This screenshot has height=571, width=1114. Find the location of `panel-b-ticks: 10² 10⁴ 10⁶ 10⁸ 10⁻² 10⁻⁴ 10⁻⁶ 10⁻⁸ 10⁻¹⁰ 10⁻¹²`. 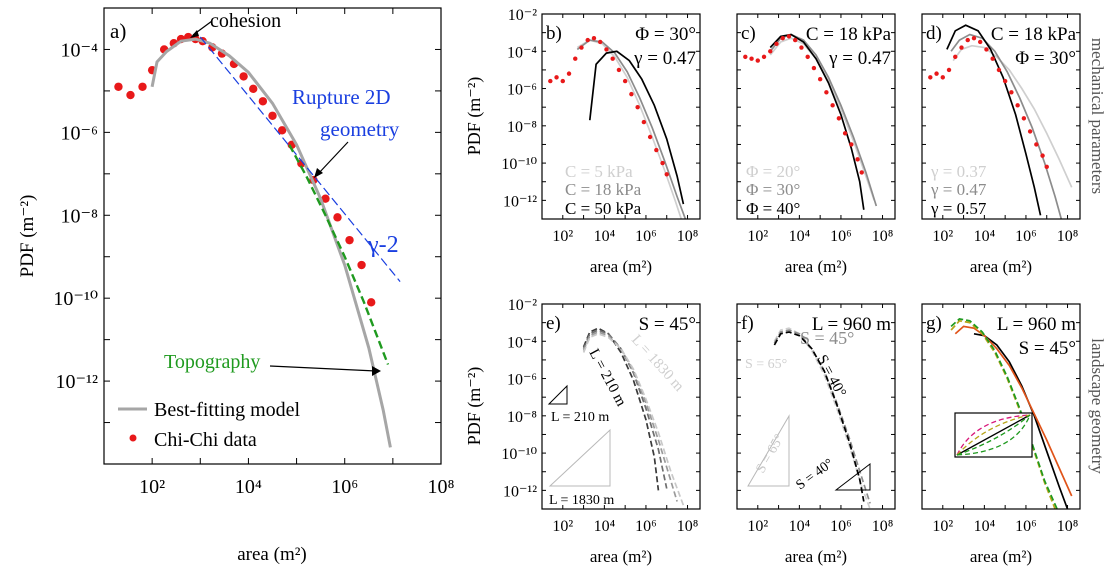

panel-b-ticks: 10² 10⁴ 10⁶ 10⁸ 10⁻² 10⁻⁴ 10⁻⁶ 10⁻⁸ 10⁻¹⁰ 10⁻¹² is located at coordinates (600, 126).